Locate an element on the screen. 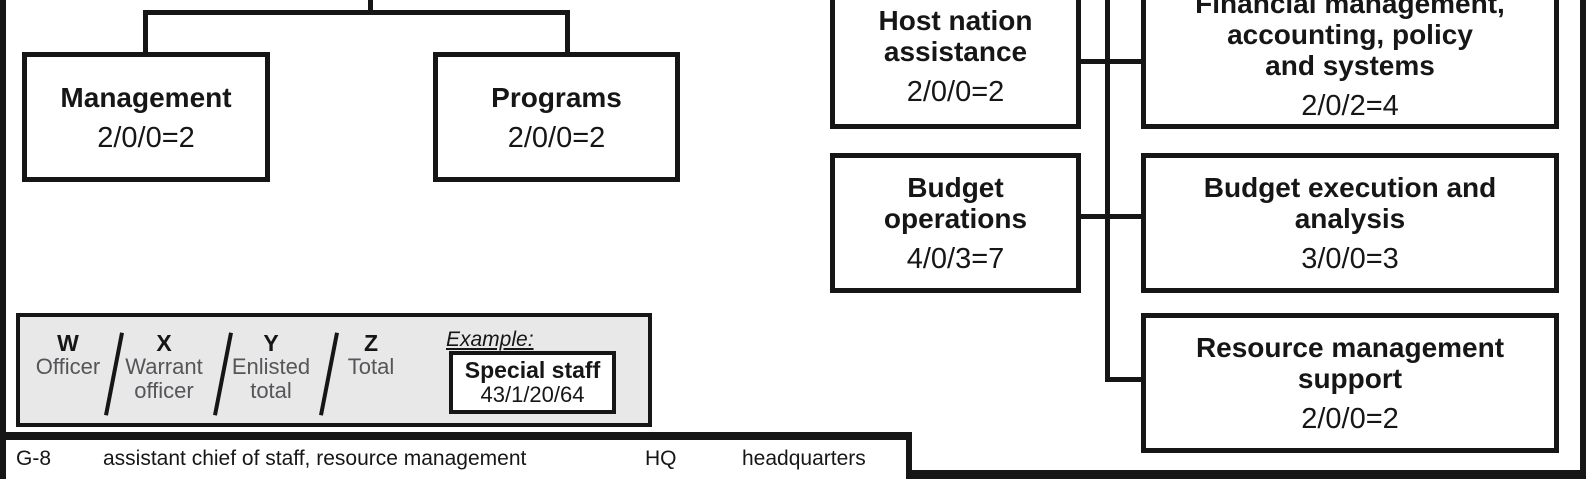 This screenshot has height=479, width=1586. connector-stub-row2 is located at coordinates (1111, 216).